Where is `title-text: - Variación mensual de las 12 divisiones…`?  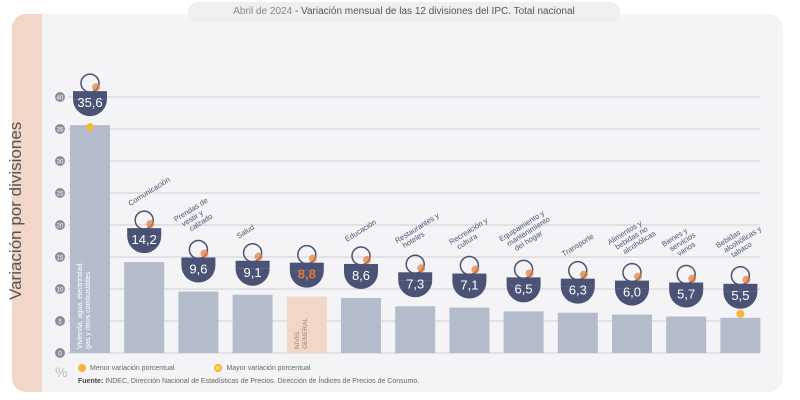 title-text: - Variación mensual de las 12 divisiones… is located at coordinates (433, 11).